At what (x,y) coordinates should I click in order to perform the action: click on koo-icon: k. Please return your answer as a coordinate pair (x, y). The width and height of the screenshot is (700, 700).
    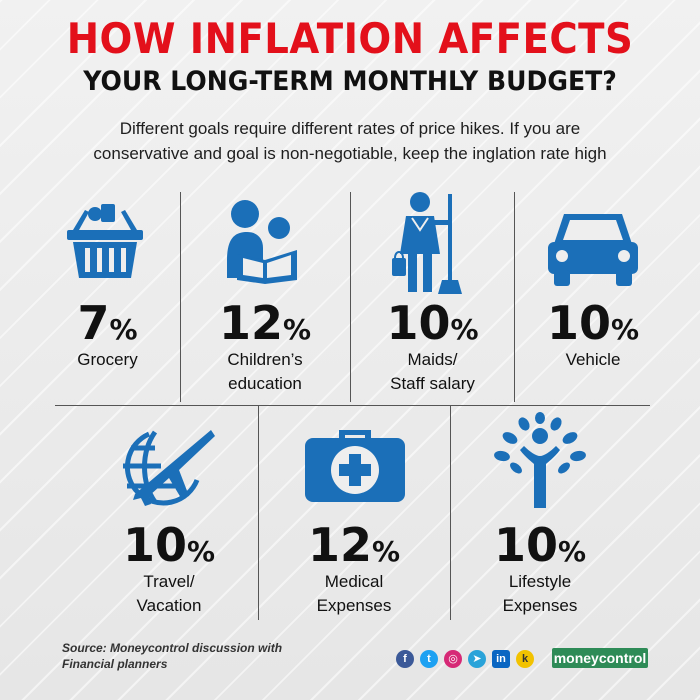
    Looking at the image, I should click on (525, 659).